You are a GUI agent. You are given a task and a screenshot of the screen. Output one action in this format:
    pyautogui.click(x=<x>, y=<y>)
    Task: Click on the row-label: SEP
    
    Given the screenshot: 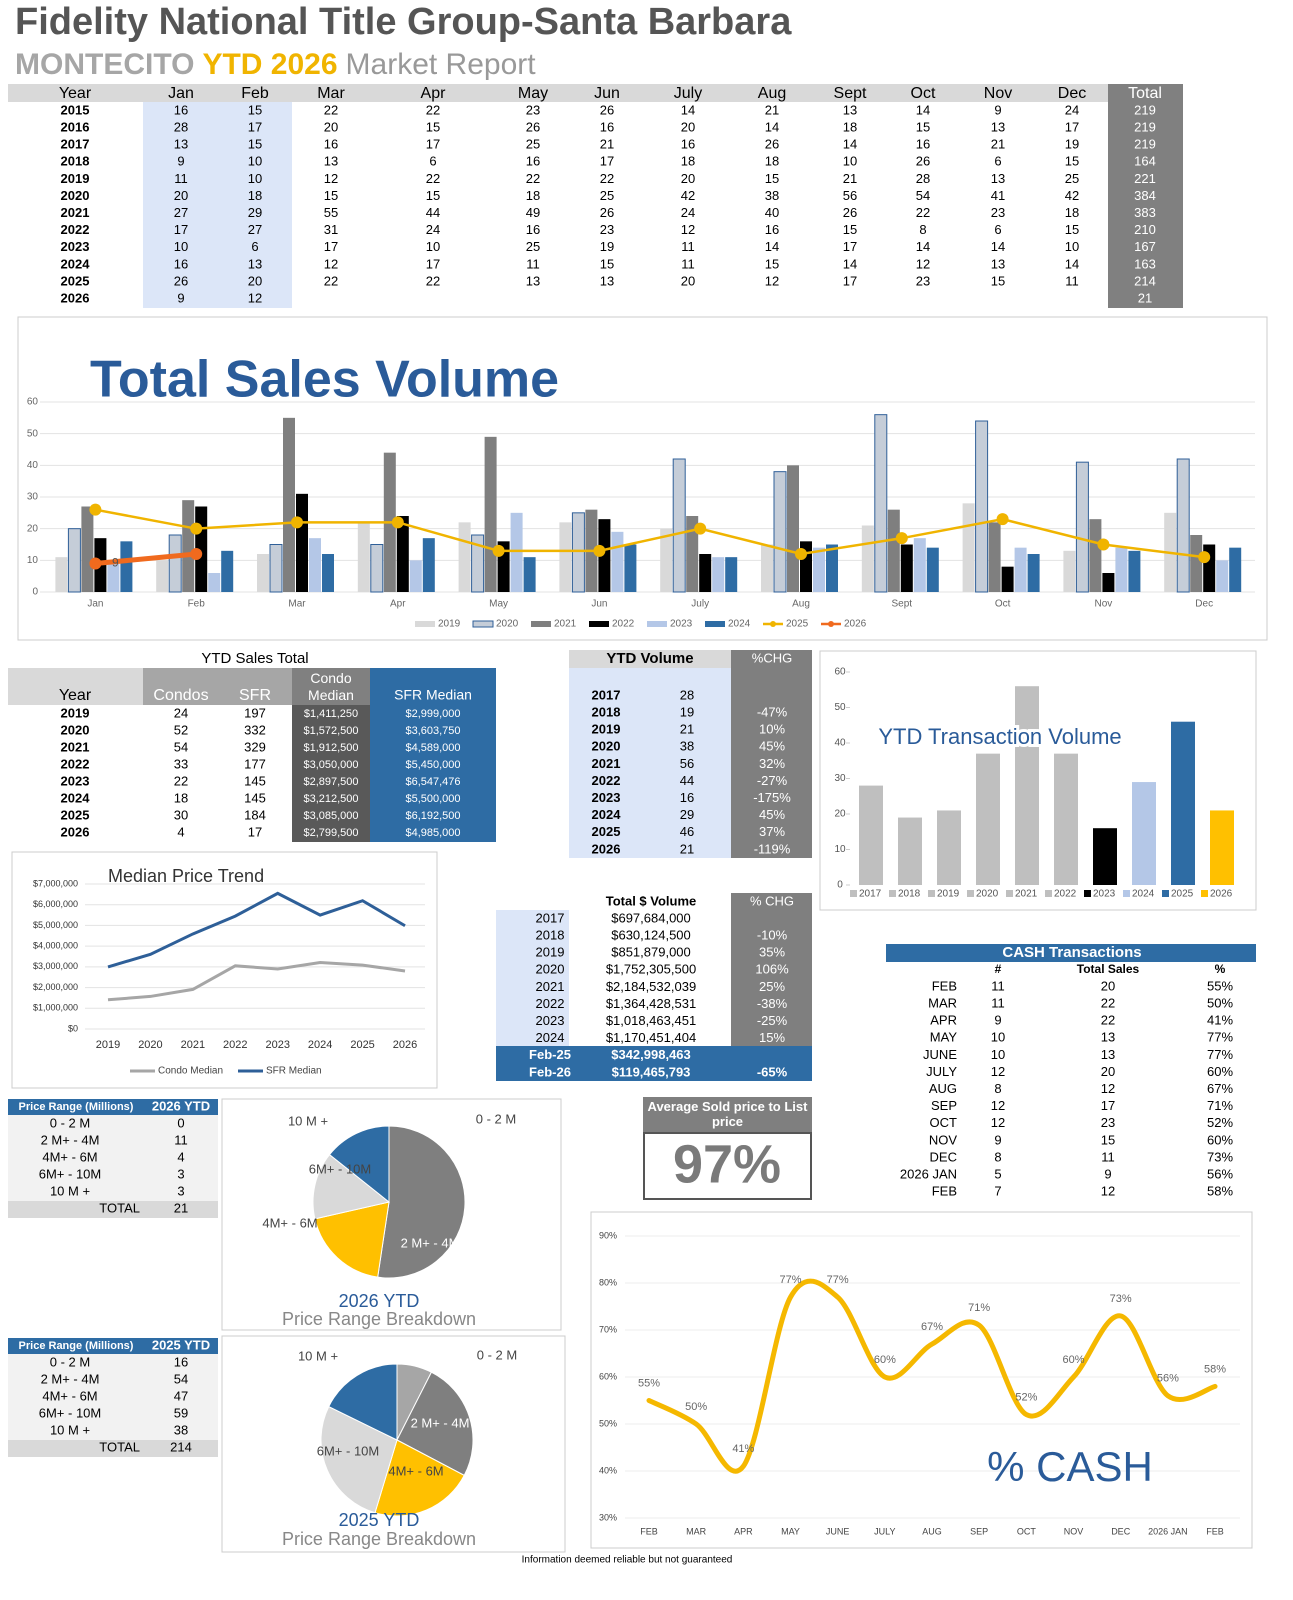 What is the action you would take?
    pyautogui.click(x=944, y=1105)
    